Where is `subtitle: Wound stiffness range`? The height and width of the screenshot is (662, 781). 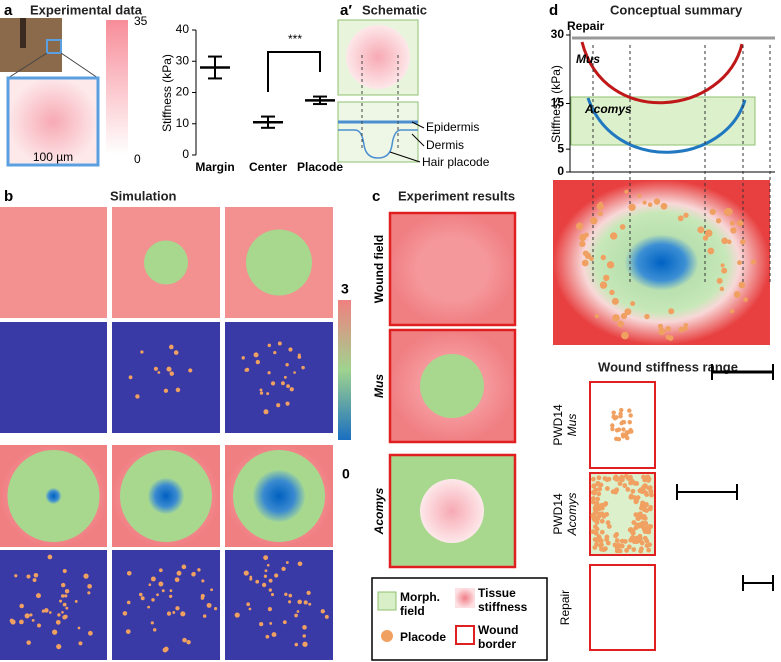
subtitle: Wound stiffness range is located at coordinates (668, 366).